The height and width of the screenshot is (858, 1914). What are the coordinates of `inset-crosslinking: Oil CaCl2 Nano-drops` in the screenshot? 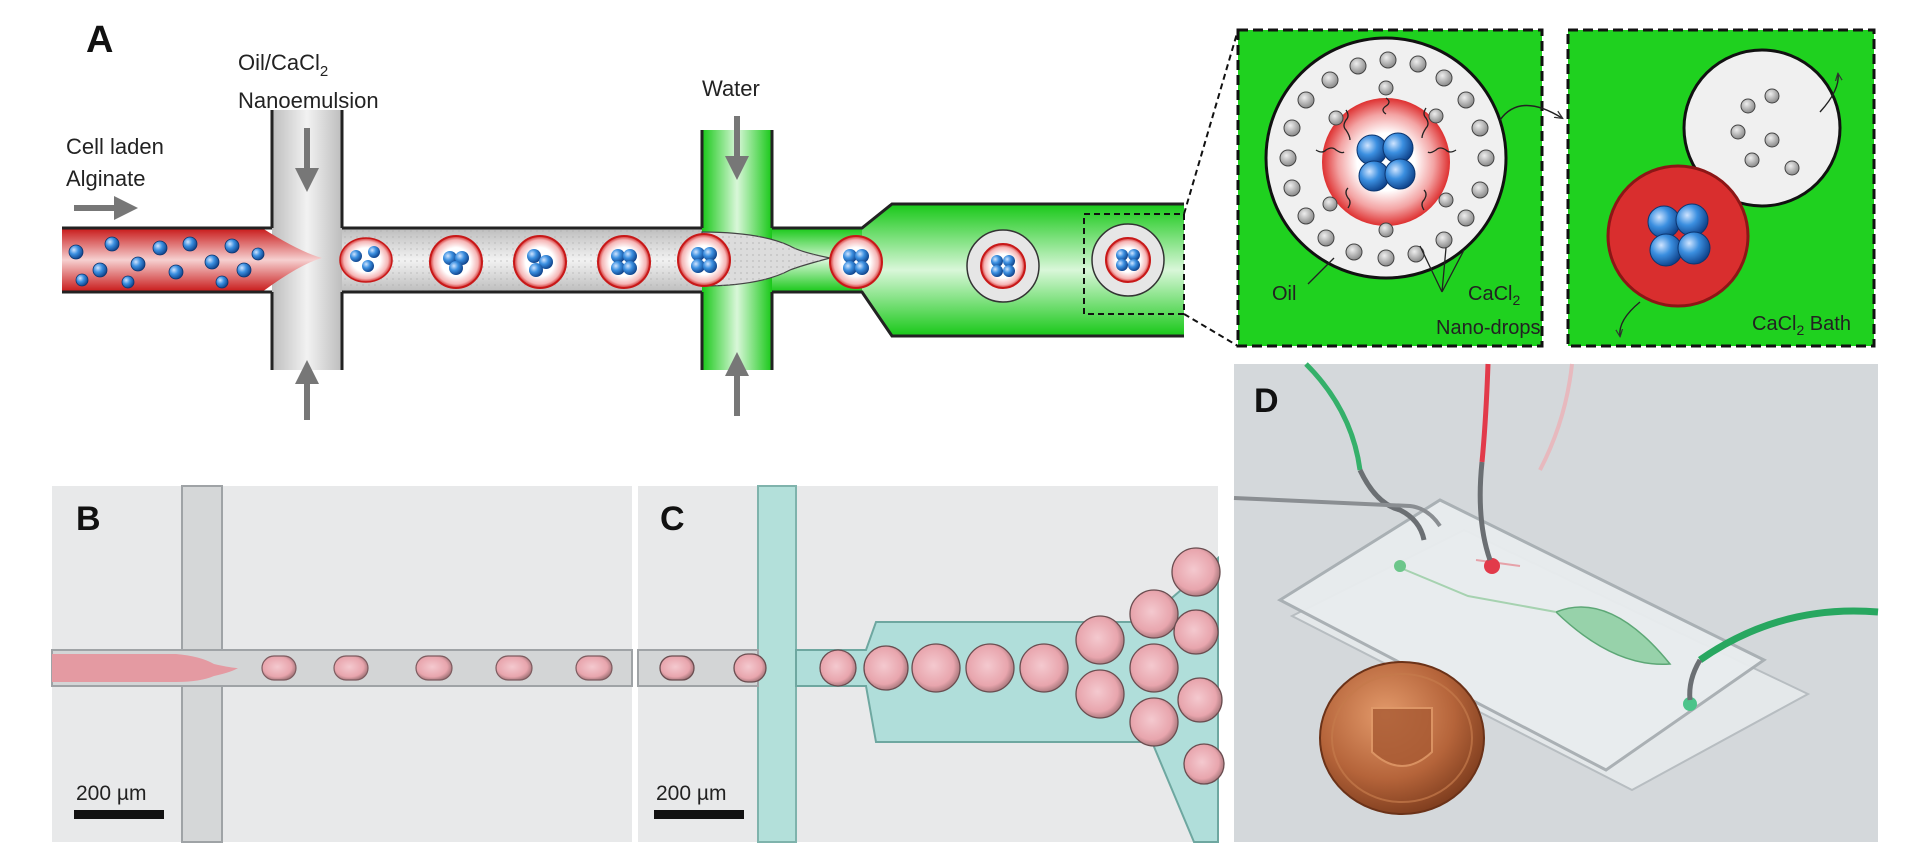 It's located at (1399, 188).